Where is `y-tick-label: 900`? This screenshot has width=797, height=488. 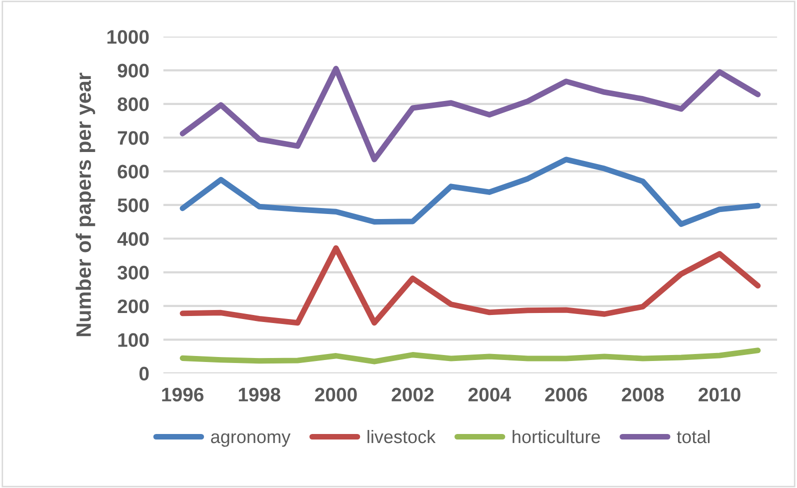
y-tick-label: 900 is located at coordinates (133, 71).